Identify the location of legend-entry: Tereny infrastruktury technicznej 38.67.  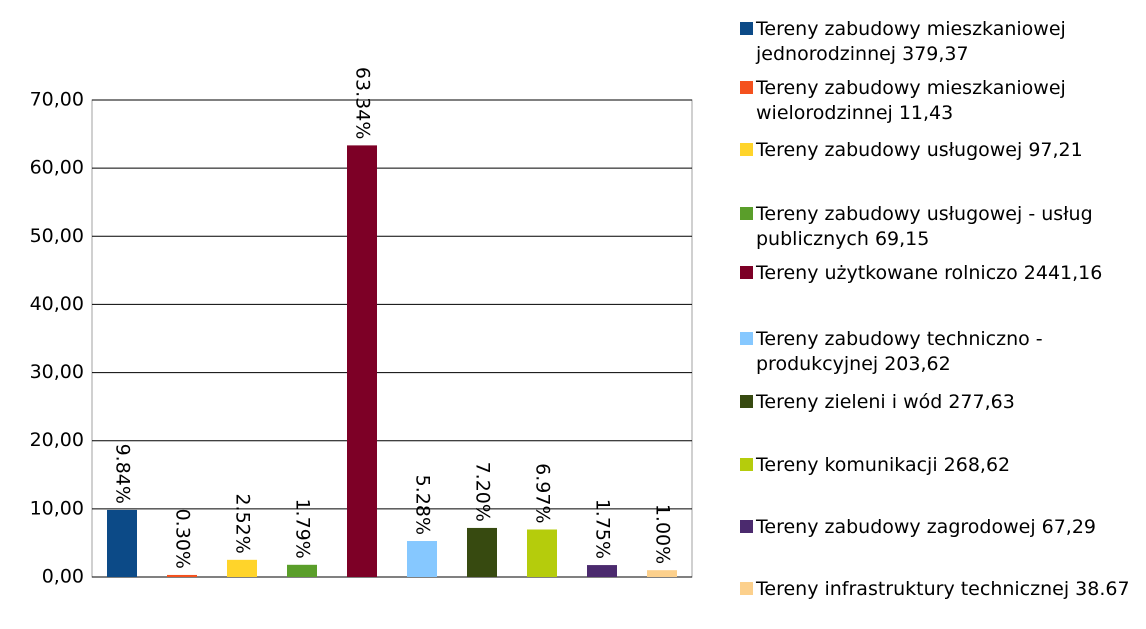
(940, 589).